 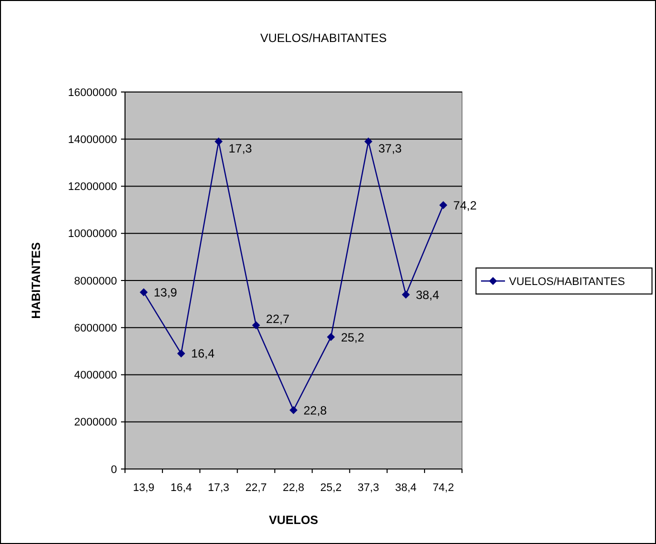 I want to click on y-tick-label: 0, so click(x=113, y=470).